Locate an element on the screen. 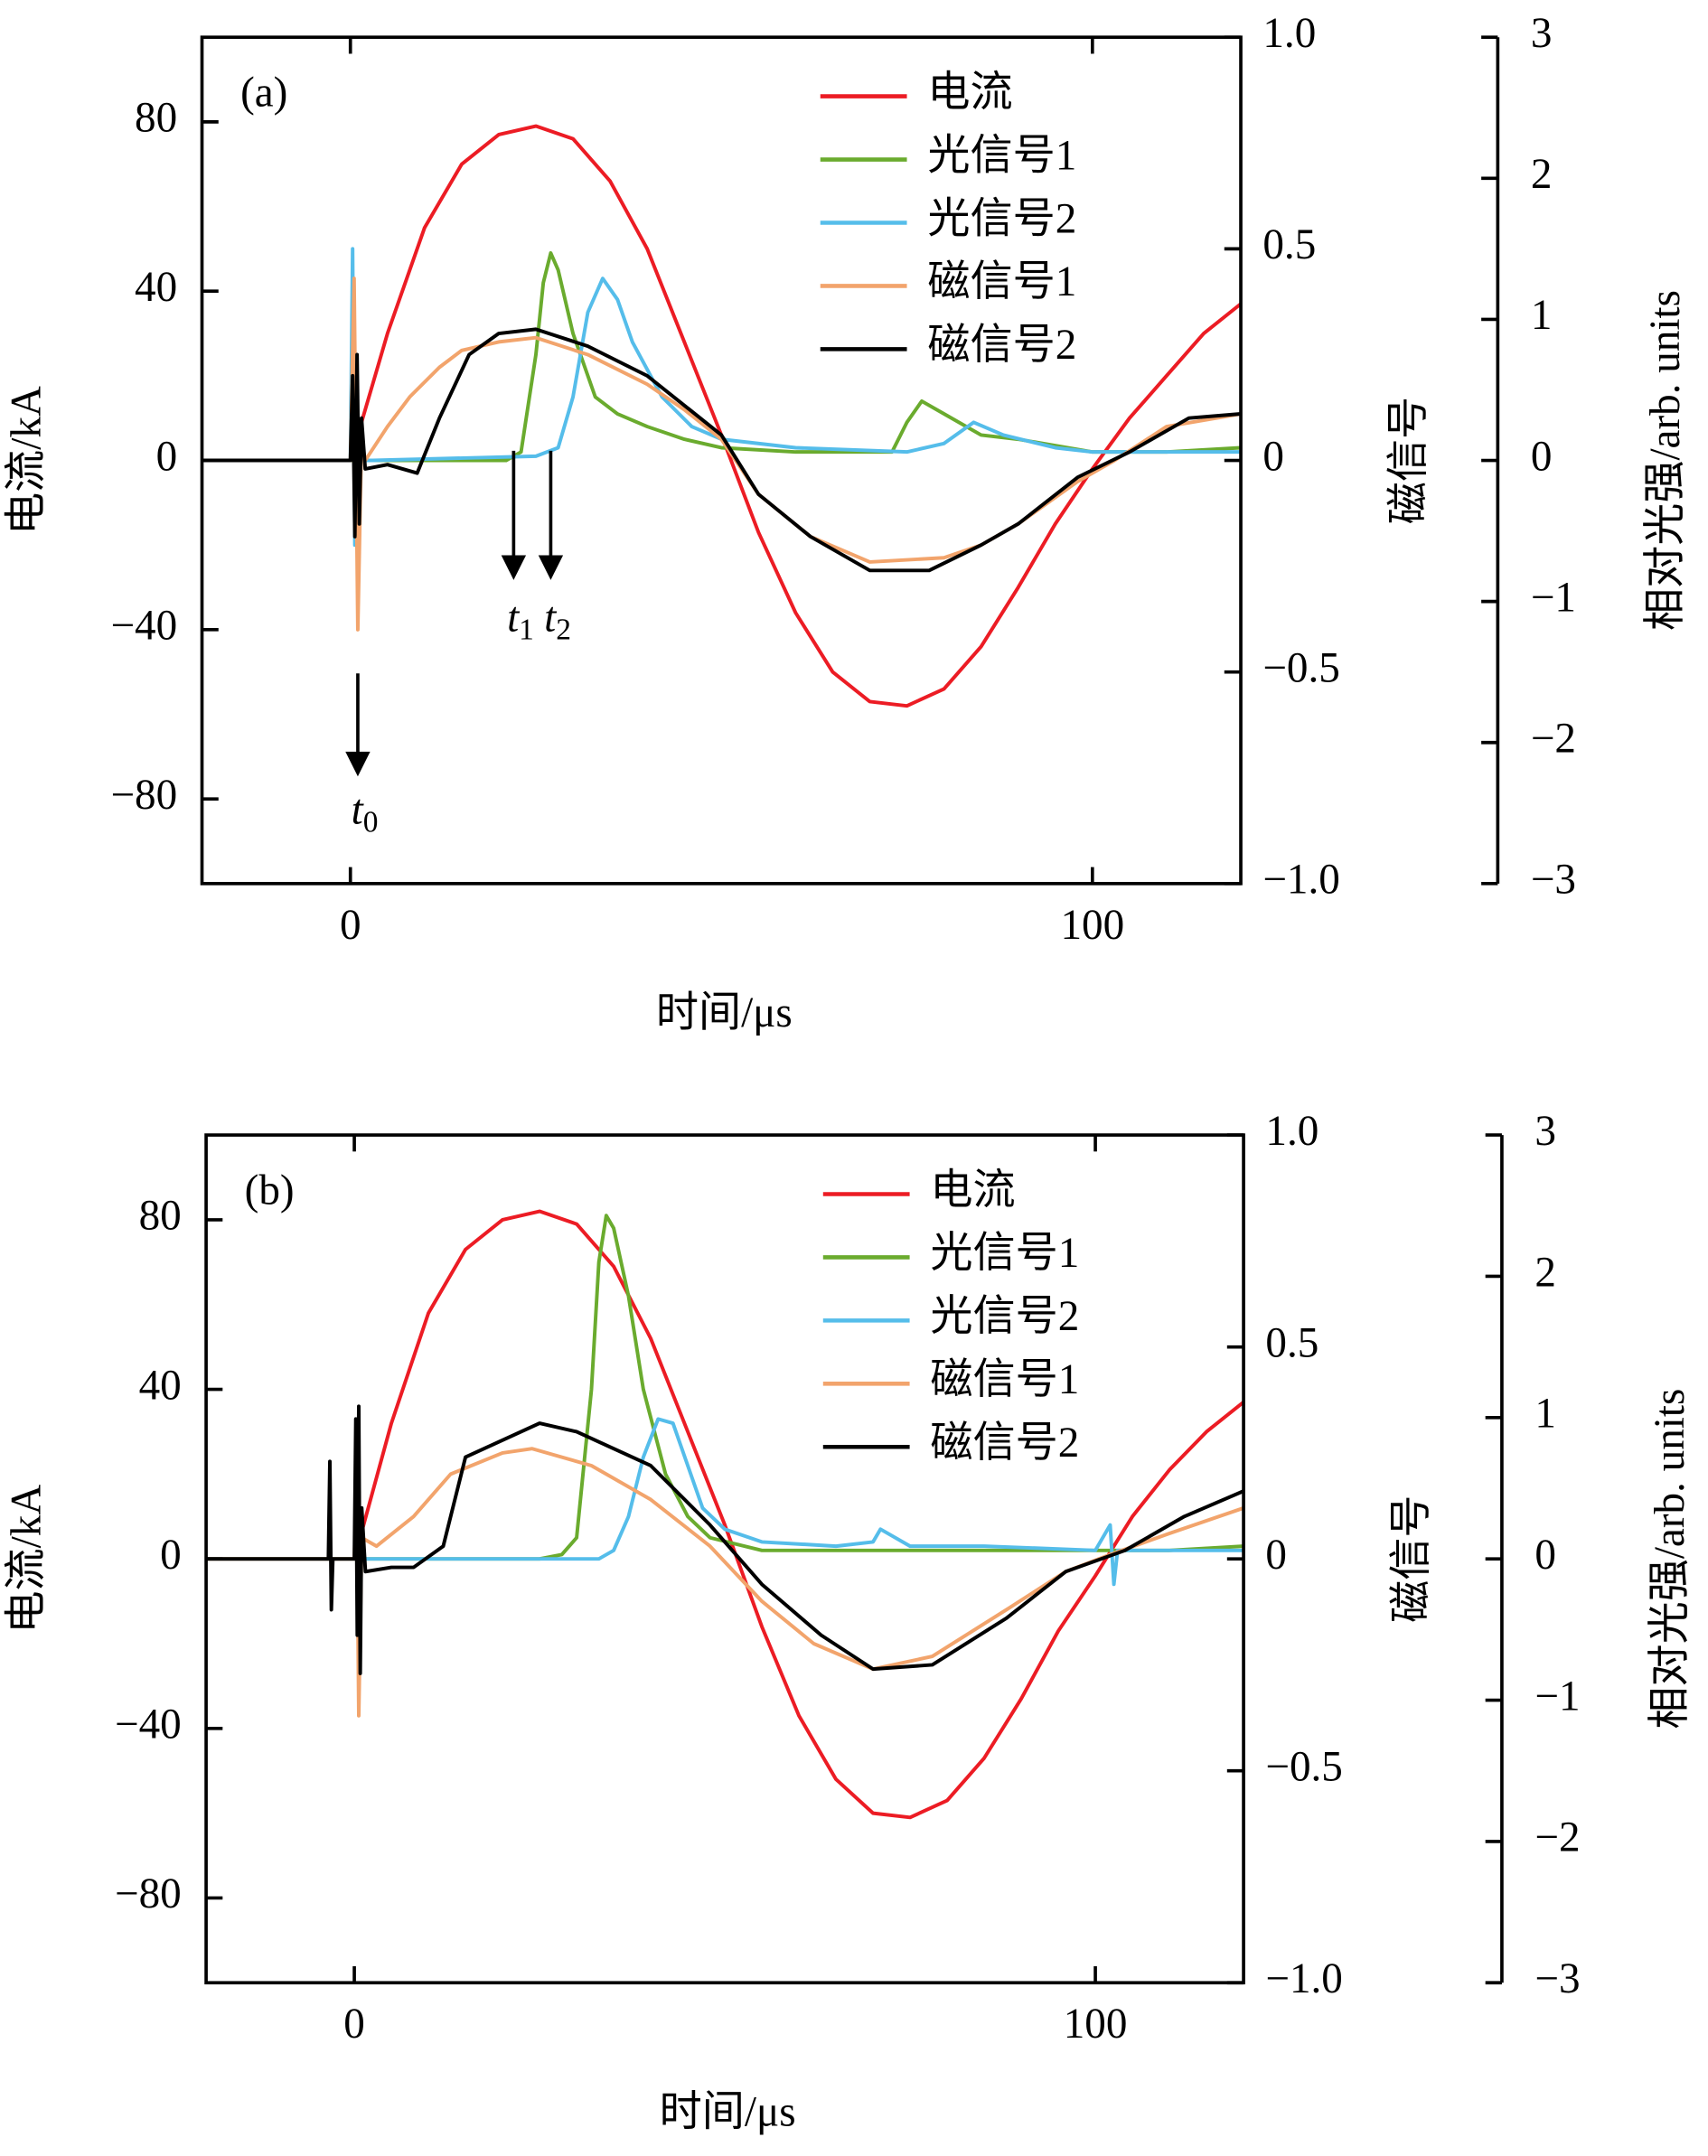 The image size is (1708, 2156). panel-label: (a) is located at coordinates (263, 92).